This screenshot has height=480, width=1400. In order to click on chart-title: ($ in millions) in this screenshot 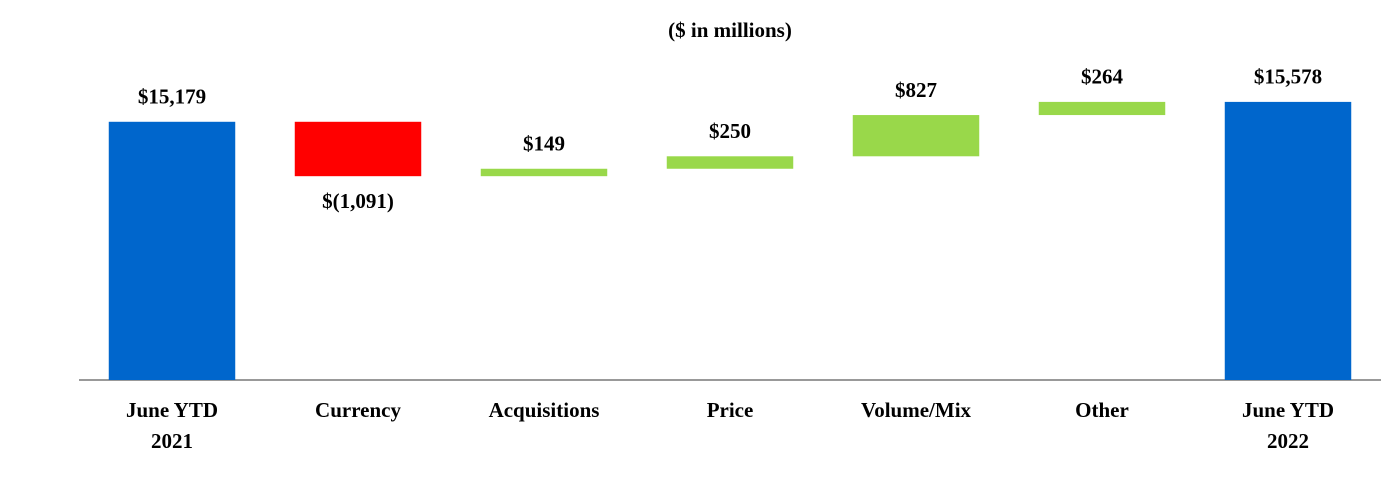, I will do `click(730, 30)`.